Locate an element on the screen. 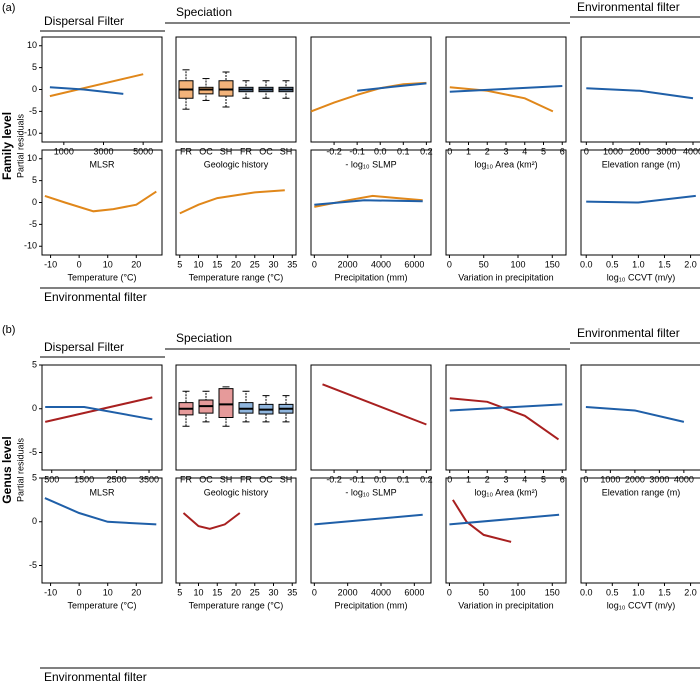  x-tick-label: -10 is located at coordinates (50, 592).